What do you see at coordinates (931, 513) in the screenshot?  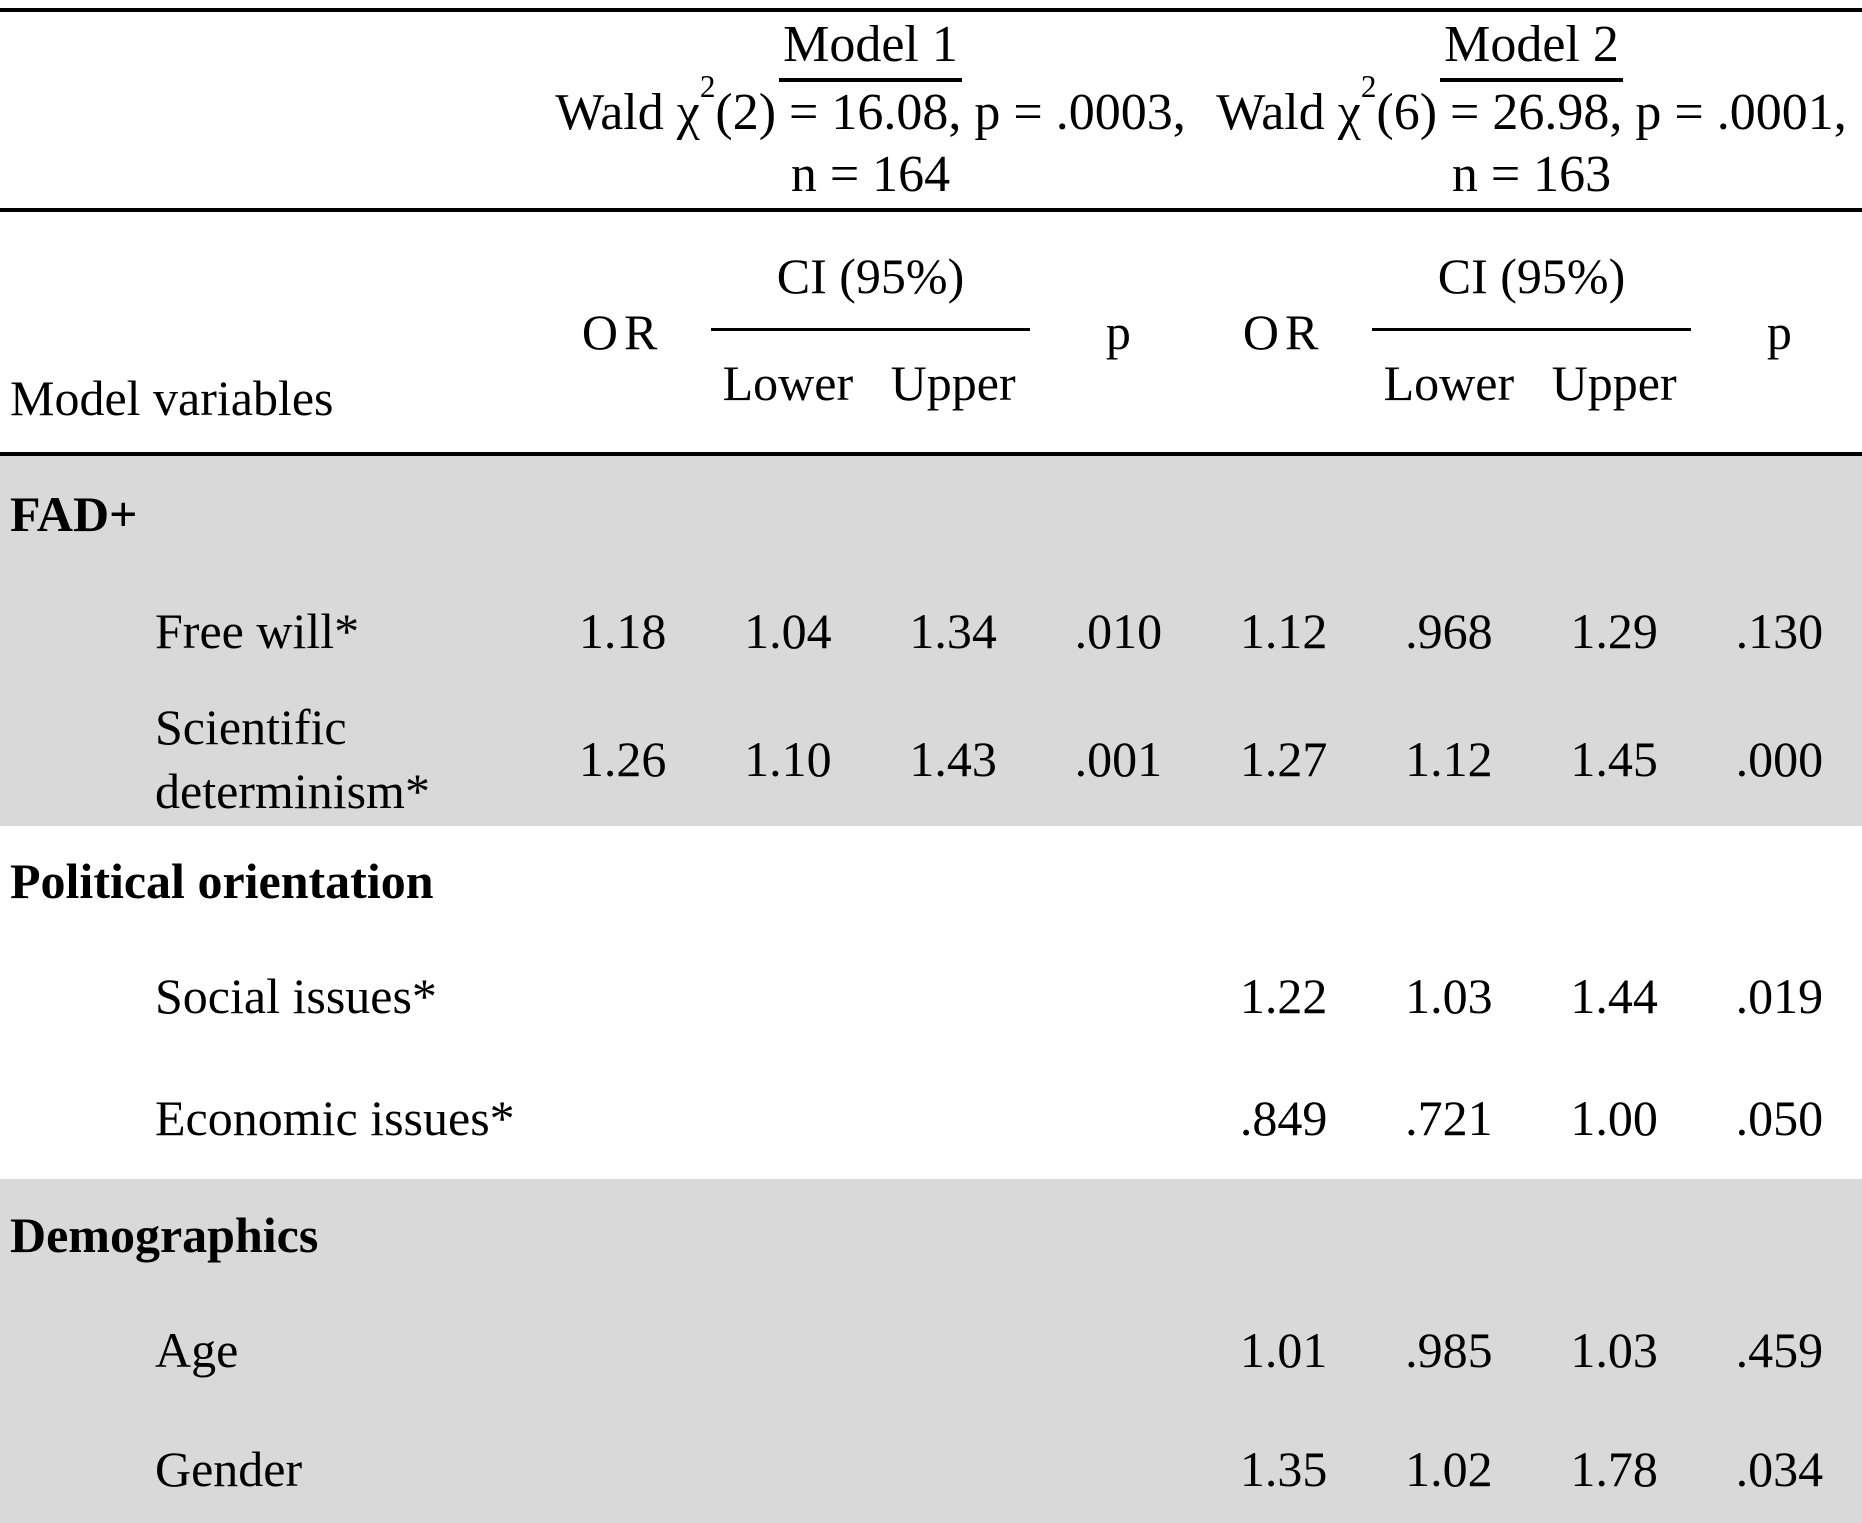 I see `section-row-fad: FAD+` at bounding box center [931, 513].